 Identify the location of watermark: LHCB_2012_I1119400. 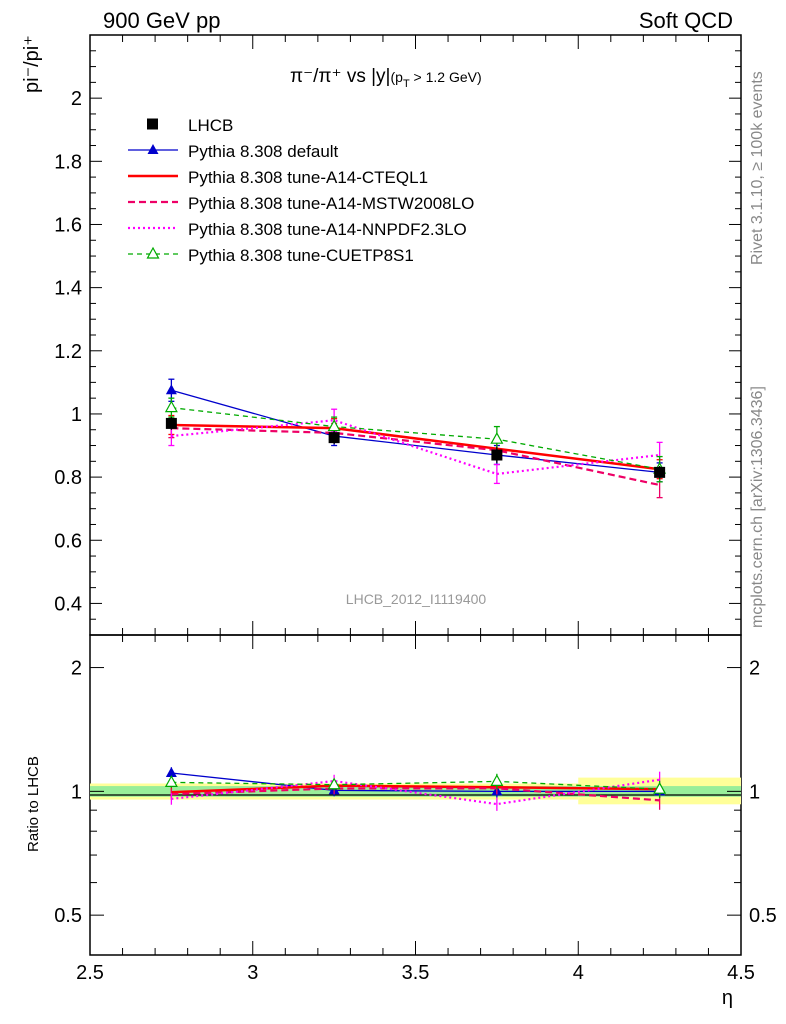
(416, 599).